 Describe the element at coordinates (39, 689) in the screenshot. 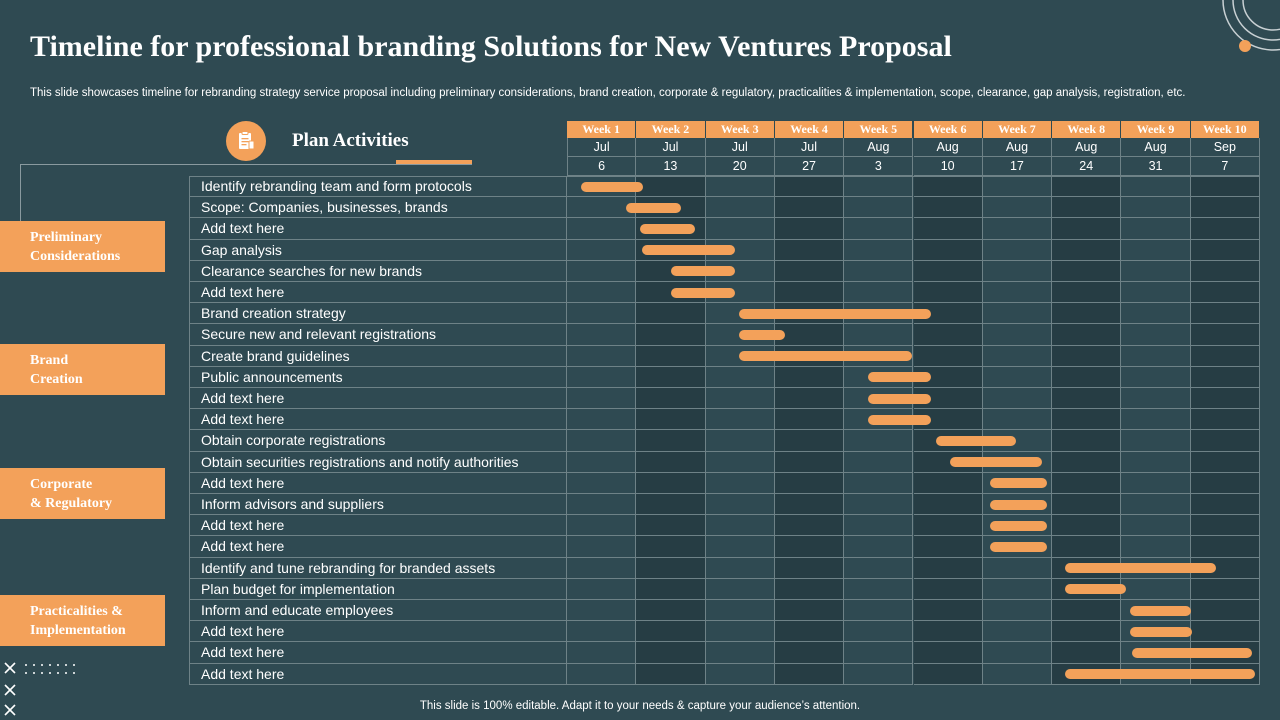

I see `decorative-cross-dots-icon` at that location.